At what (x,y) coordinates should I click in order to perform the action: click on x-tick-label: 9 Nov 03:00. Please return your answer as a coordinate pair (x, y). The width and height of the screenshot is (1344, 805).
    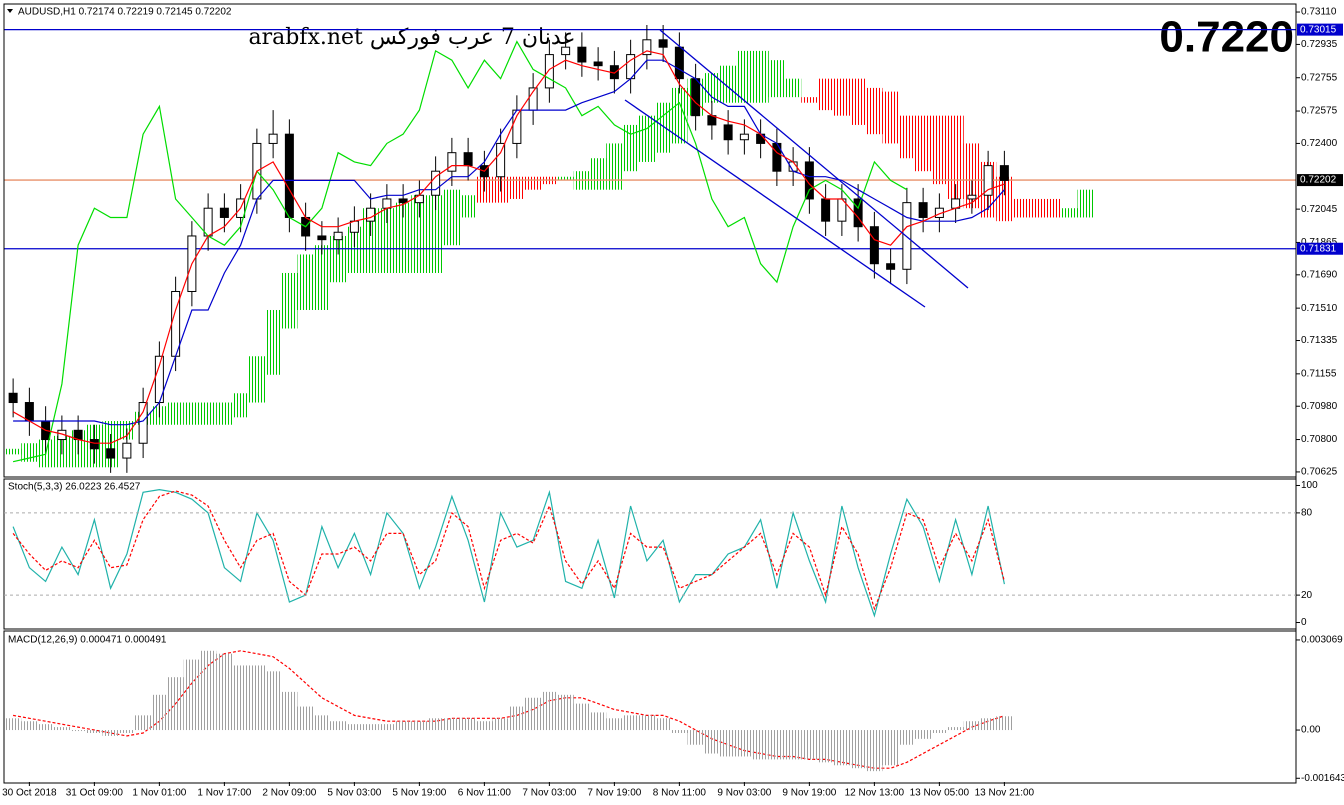
    Looking at the image, I should click on (744, 793).